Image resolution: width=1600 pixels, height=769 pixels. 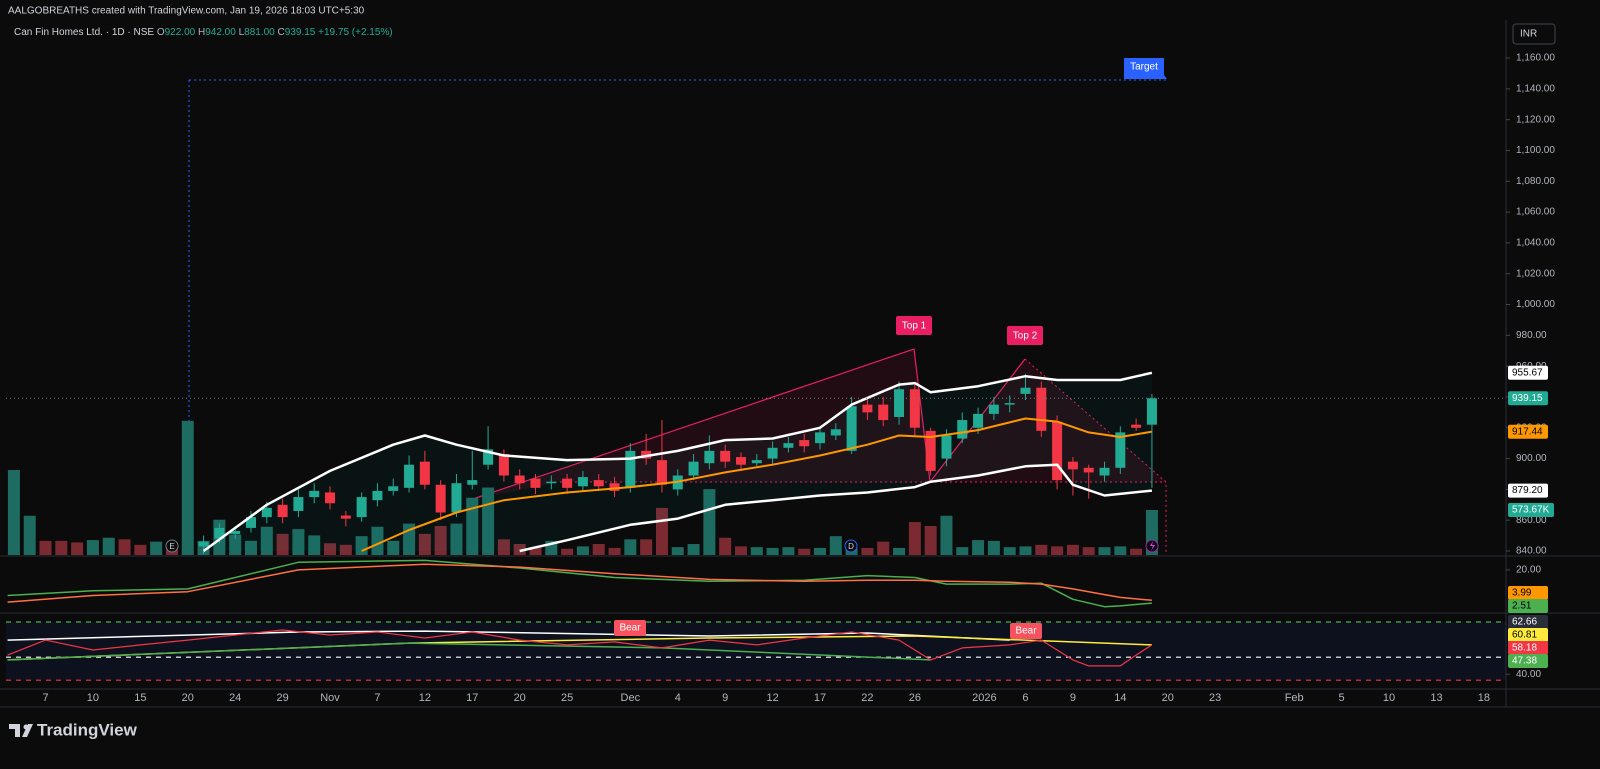 What do you see at coordinates (1535, 304) in the screenshot?
I see `y-tick-label: 1,000.00` at bounding box center [1535, 304].